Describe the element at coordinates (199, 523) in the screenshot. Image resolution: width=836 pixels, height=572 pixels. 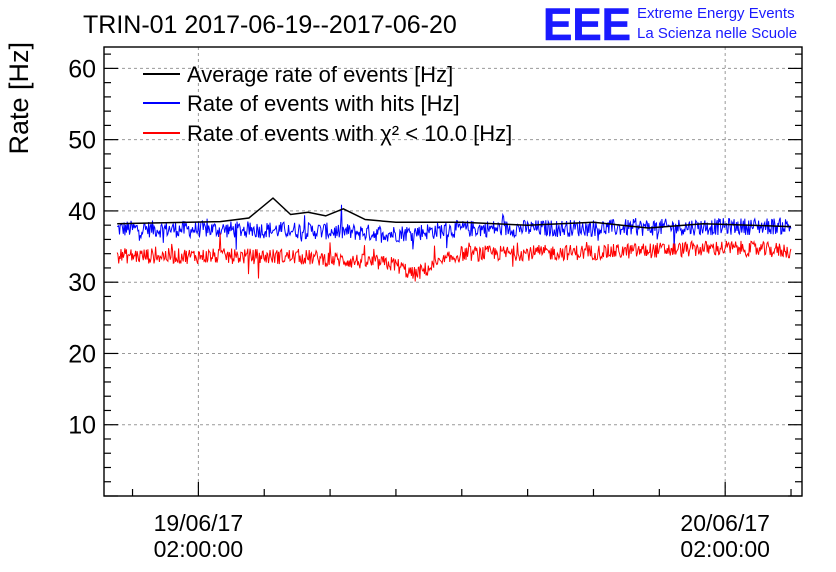
I see `x-tick-label-date: 19/06/17` at that location.